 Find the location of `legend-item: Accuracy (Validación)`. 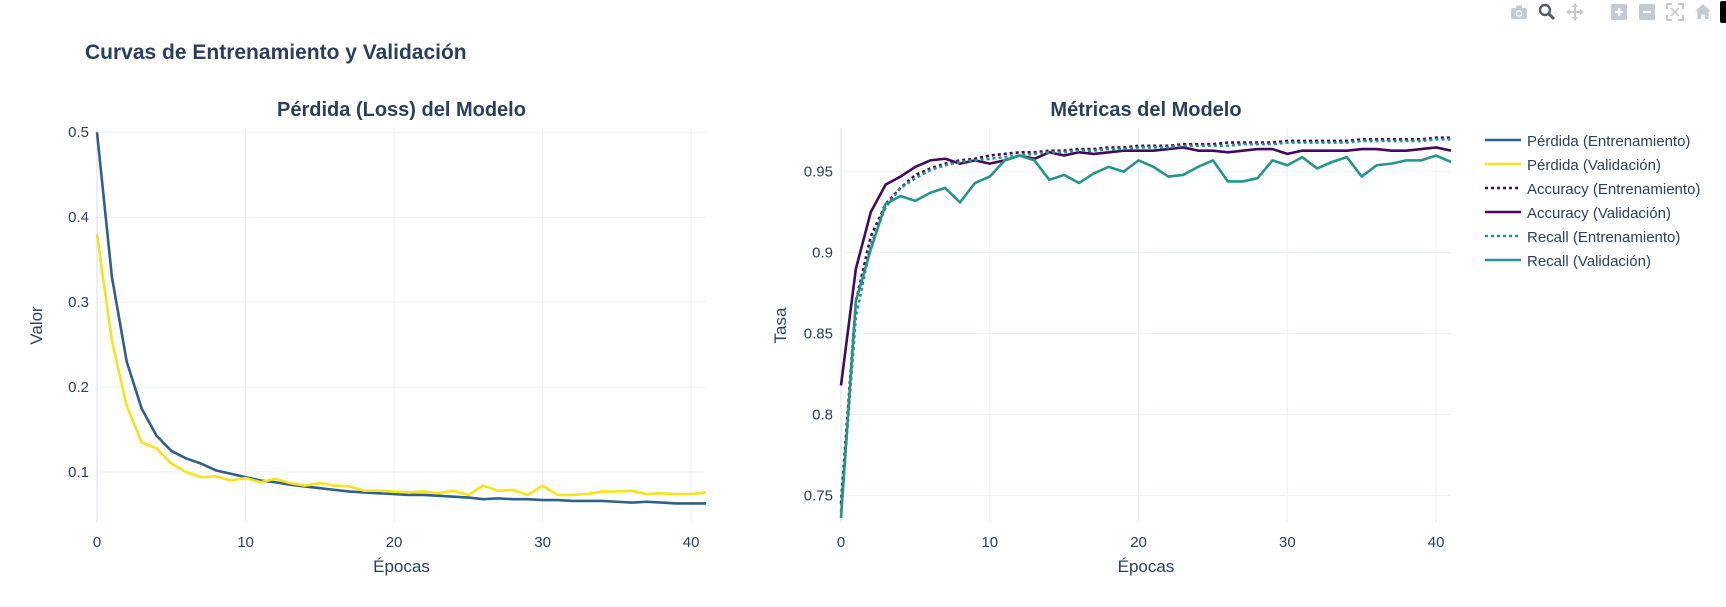

legend-item: Accuracy (Validación) is located at coordinates (1578, 213).